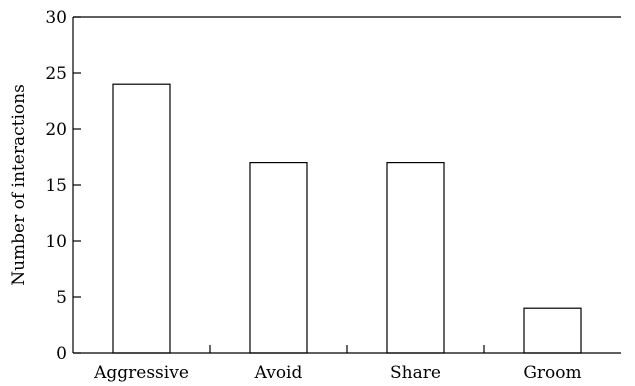 This screenshot has width=635, height=386. Describe the element at coordinates (415, 258) in the screenshot. I see `bar-share` at that location.